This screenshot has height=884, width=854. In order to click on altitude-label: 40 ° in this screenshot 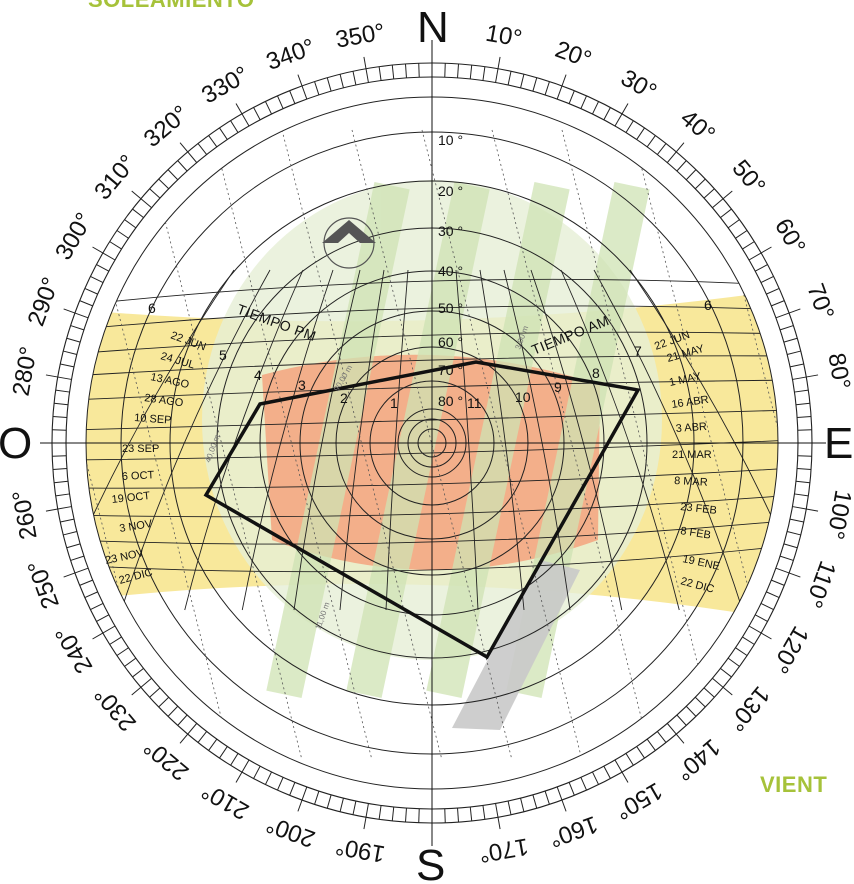, I will do `click(450, 271)`.